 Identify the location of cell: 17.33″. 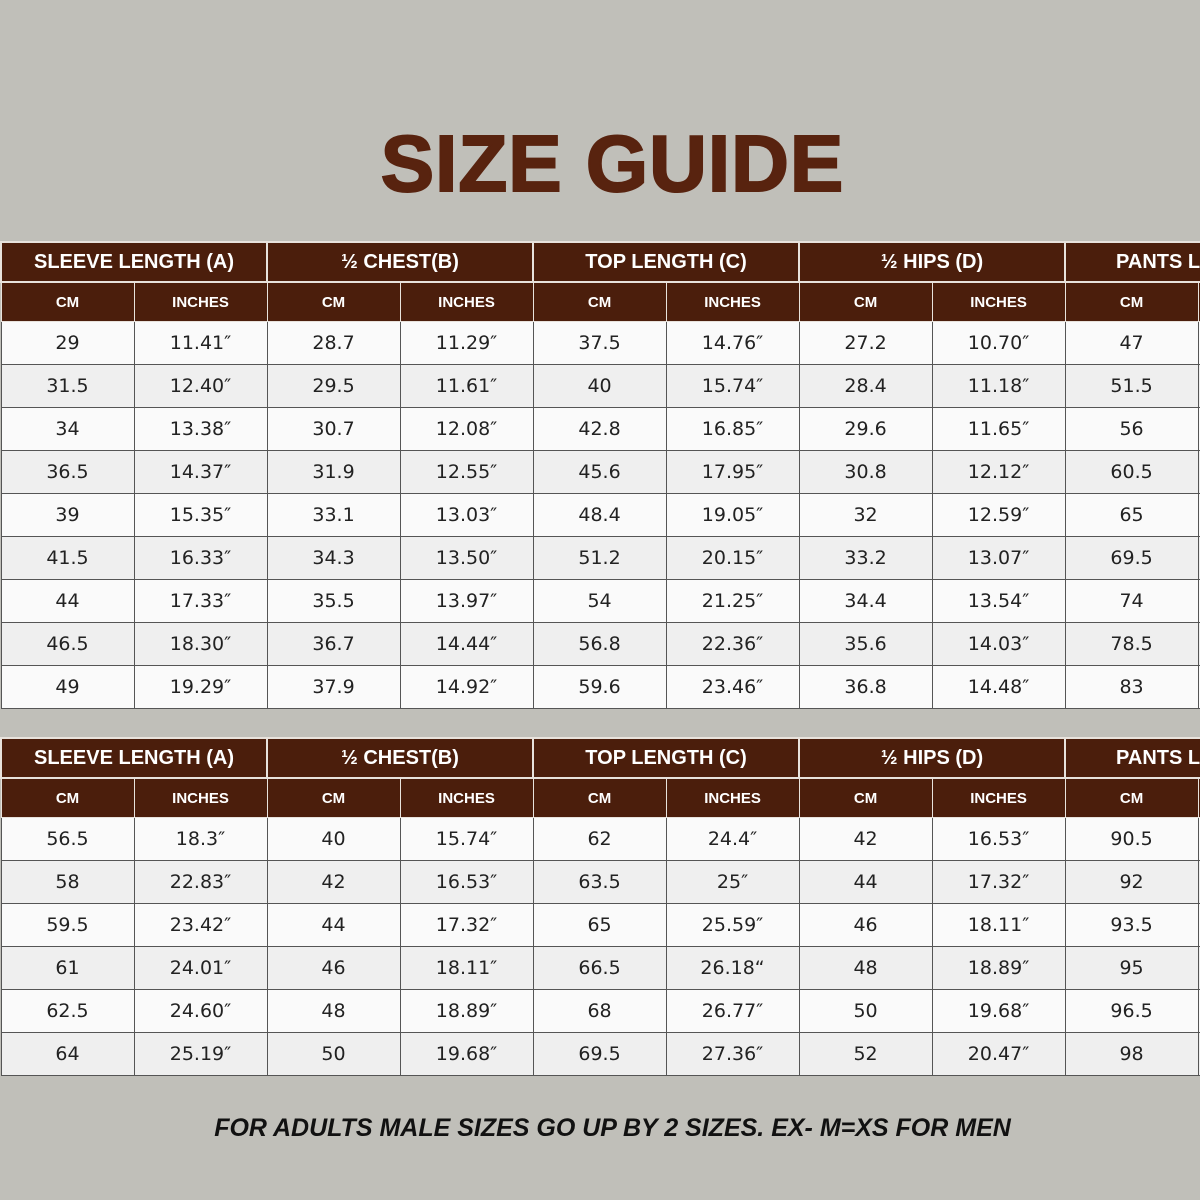
(200, 601).